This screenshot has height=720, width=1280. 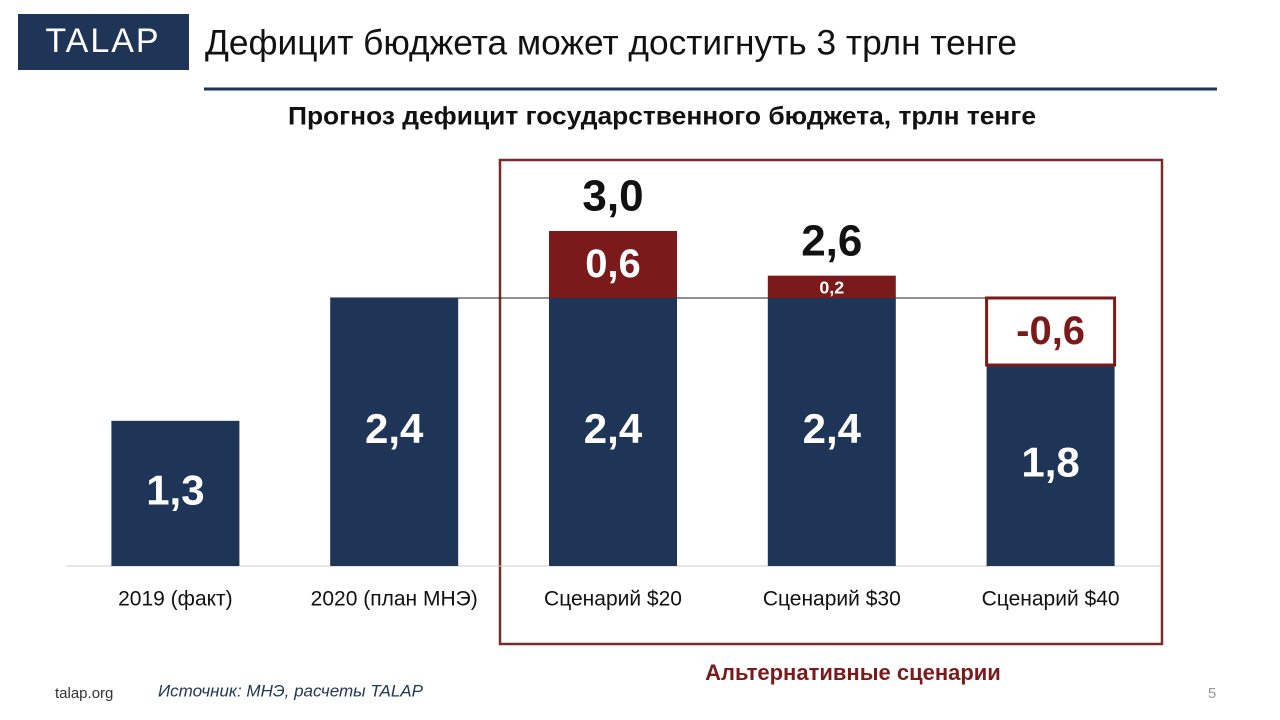 I want to click on footer-source: Источник: МНЭ, расчеты TALAP, so click(x=291, y=690).